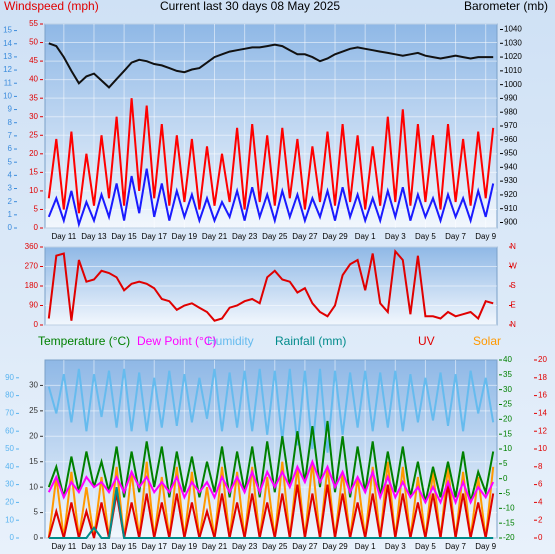 The width and height of the screenshot is (555, 554). Describe the element at coordinates (51, 6) in the screenshot. I see `y-axis-title: Windspeed (mph)` at that location.